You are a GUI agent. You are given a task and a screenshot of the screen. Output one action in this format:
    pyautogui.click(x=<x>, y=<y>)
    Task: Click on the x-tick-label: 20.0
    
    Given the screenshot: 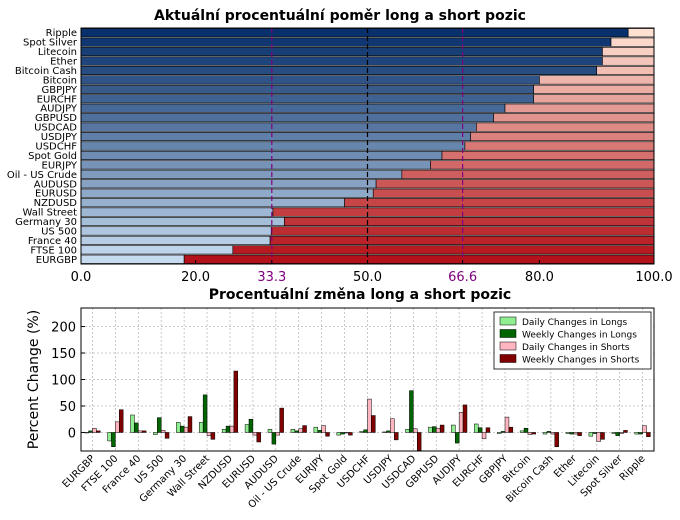 What is the action you would take?
    pyautogui.click(x=195, y=277)
    